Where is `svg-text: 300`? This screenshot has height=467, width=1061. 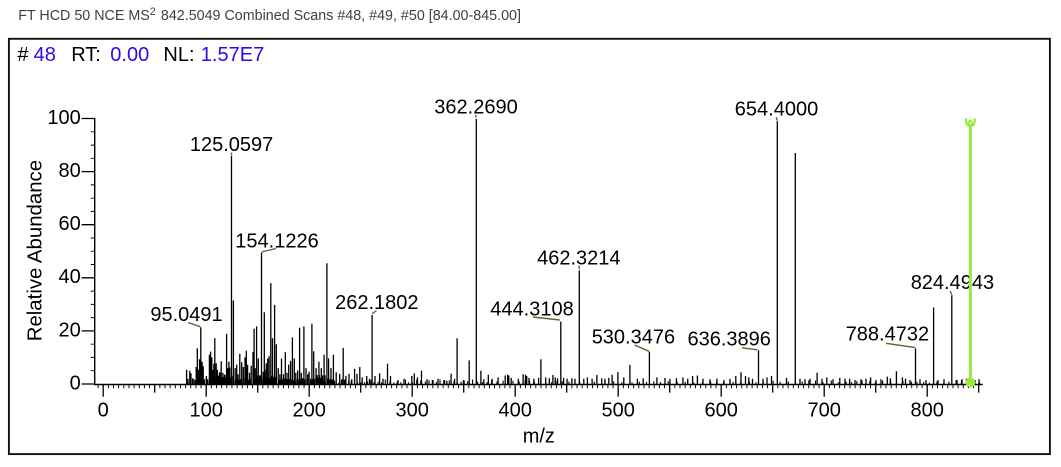 svg-text: 300 is located at coordinates (412, 411).